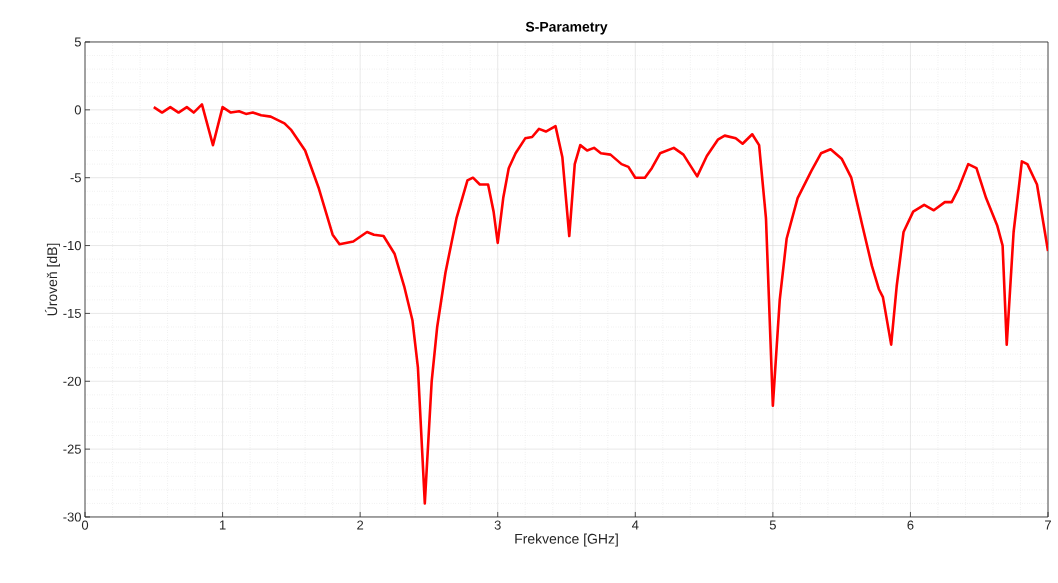 The image size is (1058, 583). What do you see at coordinates (360, 525) in the screenshot?
I see `x-tick-label: 2` at bounding box center [360, 525].